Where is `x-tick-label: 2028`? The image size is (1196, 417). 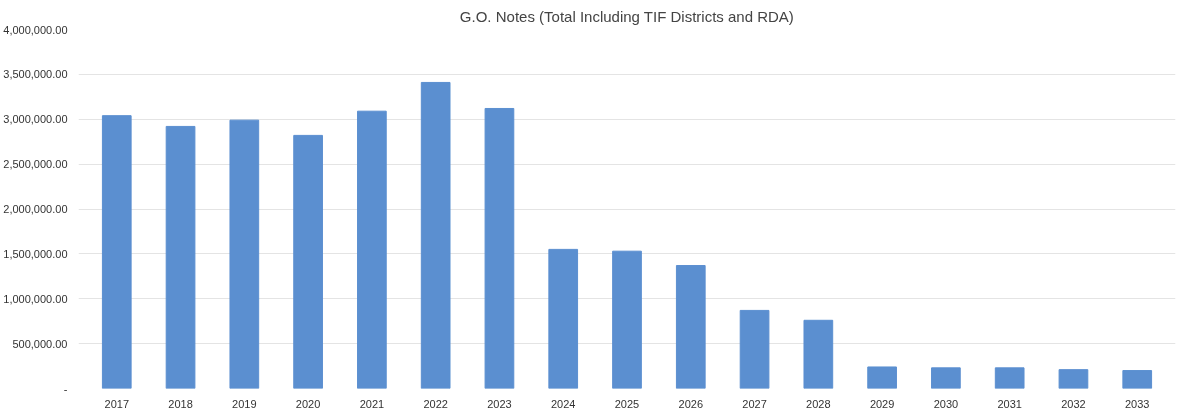
x-tick-label: 2028 is located at coordinates (818, 403).